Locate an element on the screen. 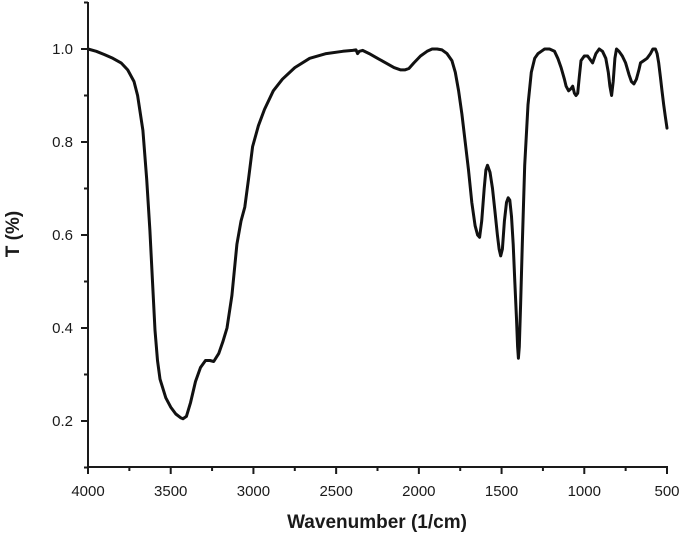  x-ticks: 4000 3500 3000 2500 2000 1500 1000 500 is located at coordinates (375, 483).